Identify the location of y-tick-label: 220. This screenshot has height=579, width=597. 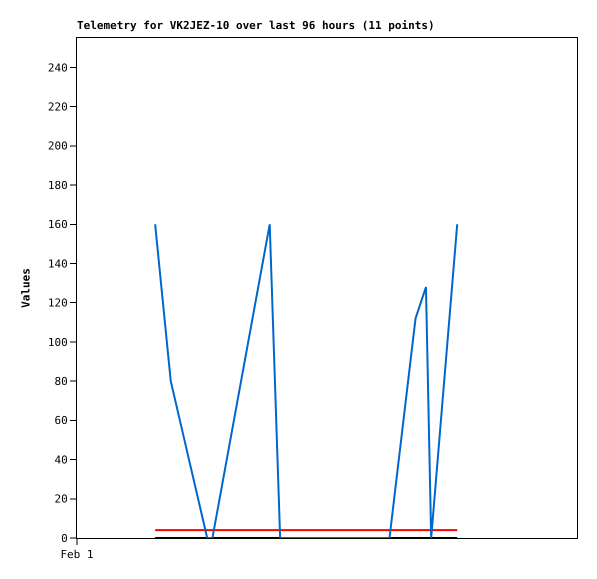
(58, 107).